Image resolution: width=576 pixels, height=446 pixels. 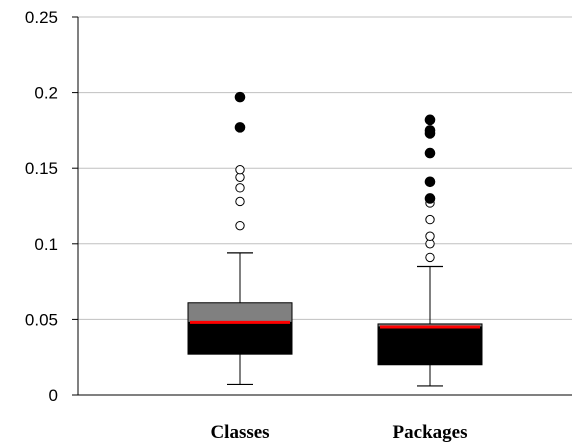 What do you see at coordinates (53, 395) in the screenshot?
I see `y-tick-label: 0` at bounding box center [53, 395].